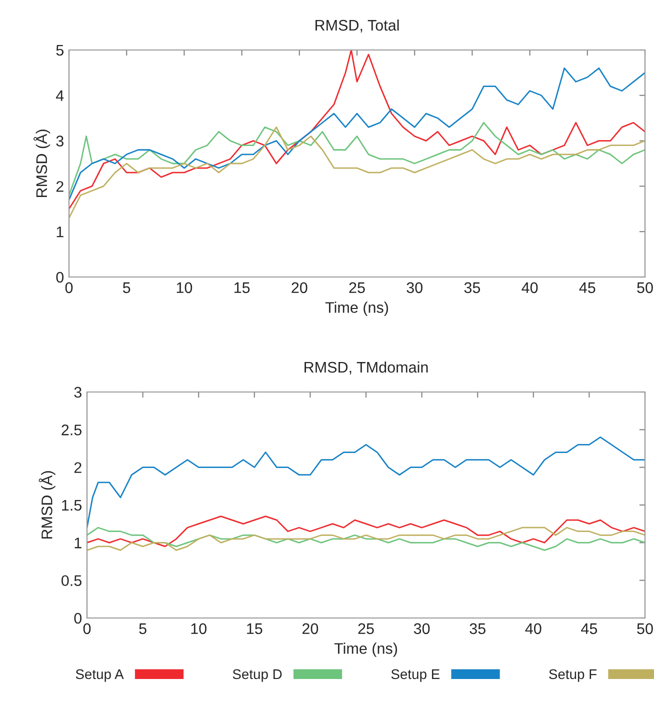  I want to click on chart-title: RMSD, Total, so click(357, 26).